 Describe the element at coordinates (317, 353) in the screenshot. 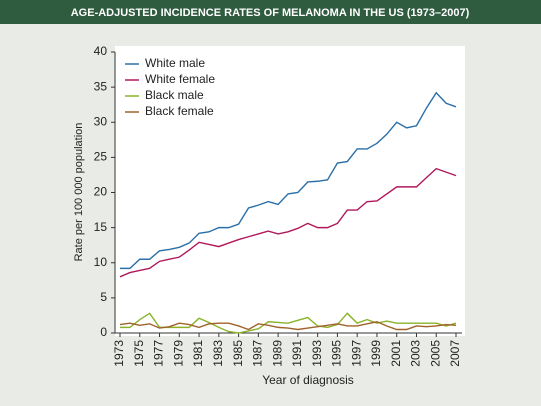

I see `x-tick-label: 1993` at that location.